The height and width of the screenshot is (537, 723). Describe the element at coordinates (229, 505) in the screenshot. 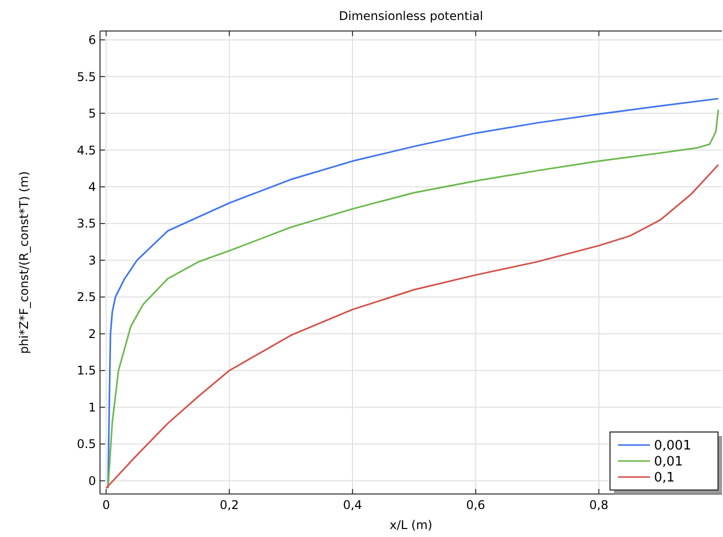

I see `x-tick-label: 0,2` at that location.